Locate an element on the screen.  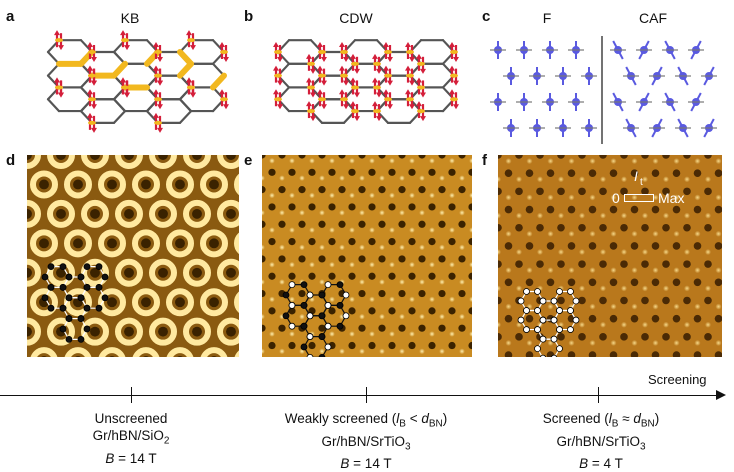
screening-axis-label: Screening is located at coordinates (677, 379).